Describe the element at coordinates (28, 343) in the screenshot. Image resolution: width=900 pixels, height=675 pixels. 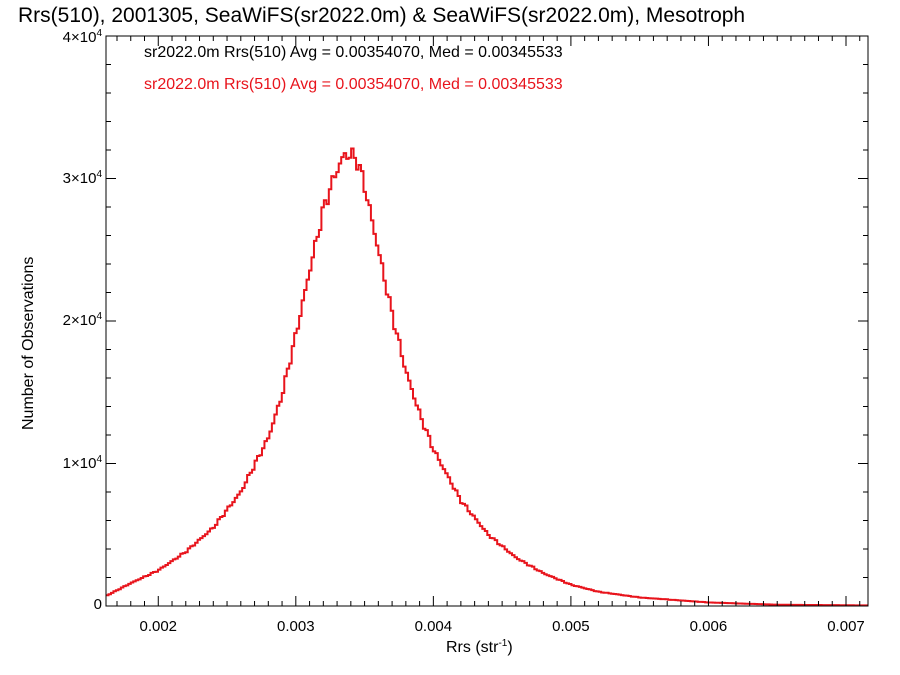
I see `y-axis-label: Number of Observations` at that location.